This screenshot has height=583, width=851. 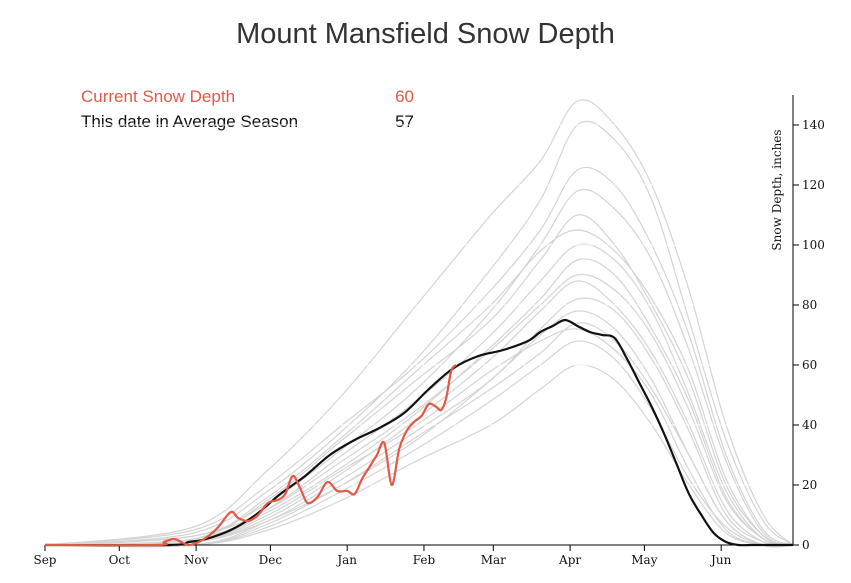 What do you see at coordinates (404, 121) in the screenshot?
I see `average-depth-value: 57` at bounding box center [404, 121].